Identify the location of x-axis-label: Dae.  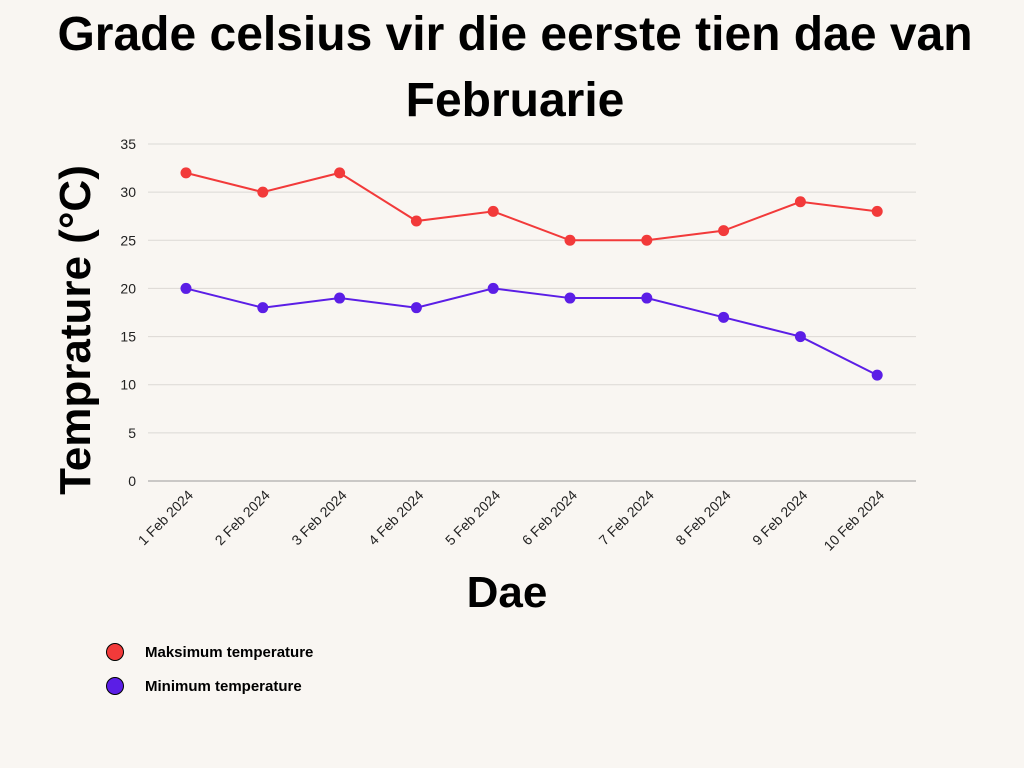
(507, 592).